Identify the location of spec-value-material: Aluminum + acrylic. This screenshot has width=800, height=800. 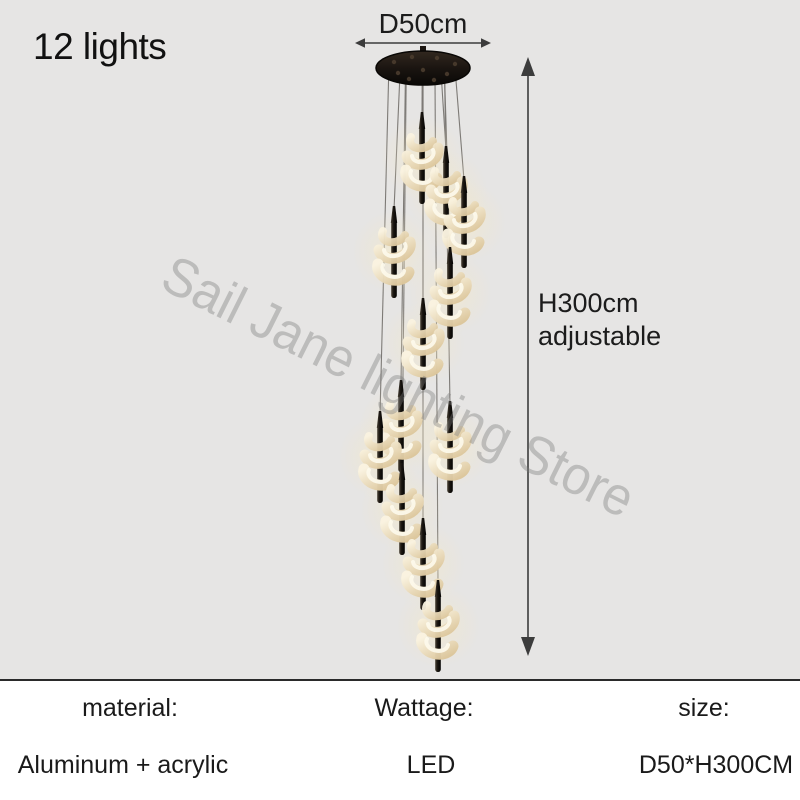
(123, 765).